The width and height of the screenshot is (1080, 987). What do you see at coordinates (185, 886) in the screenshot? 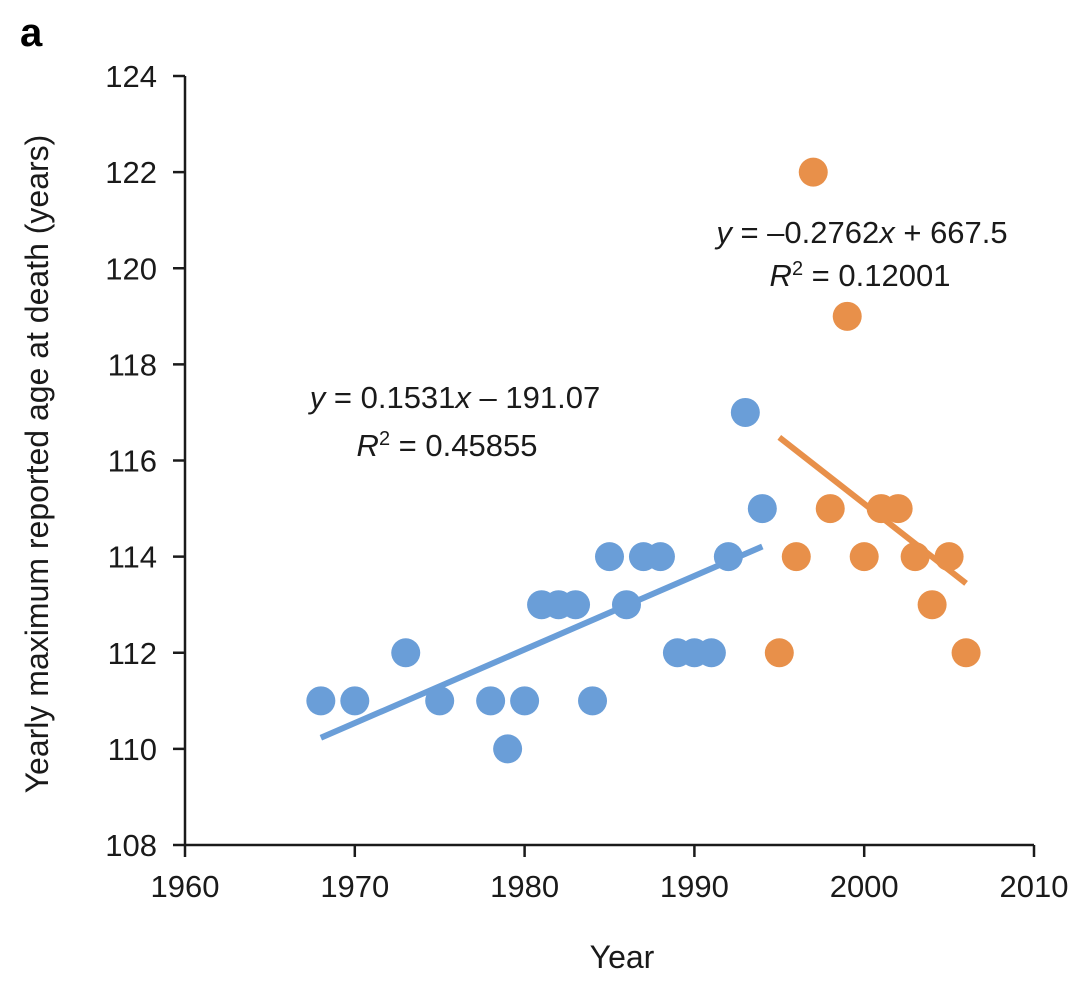
I see `x-tick-label: 1960` at bounding box center [185, 886].